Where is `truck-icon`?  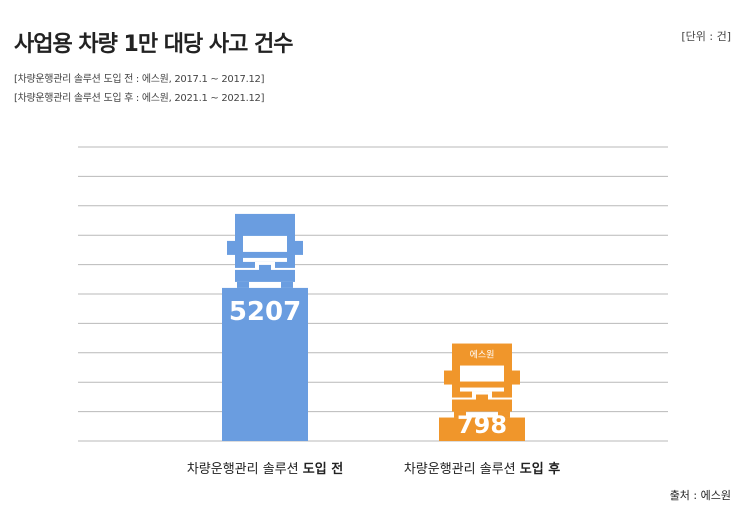 truck-icon is located at coordinates (265, 250).